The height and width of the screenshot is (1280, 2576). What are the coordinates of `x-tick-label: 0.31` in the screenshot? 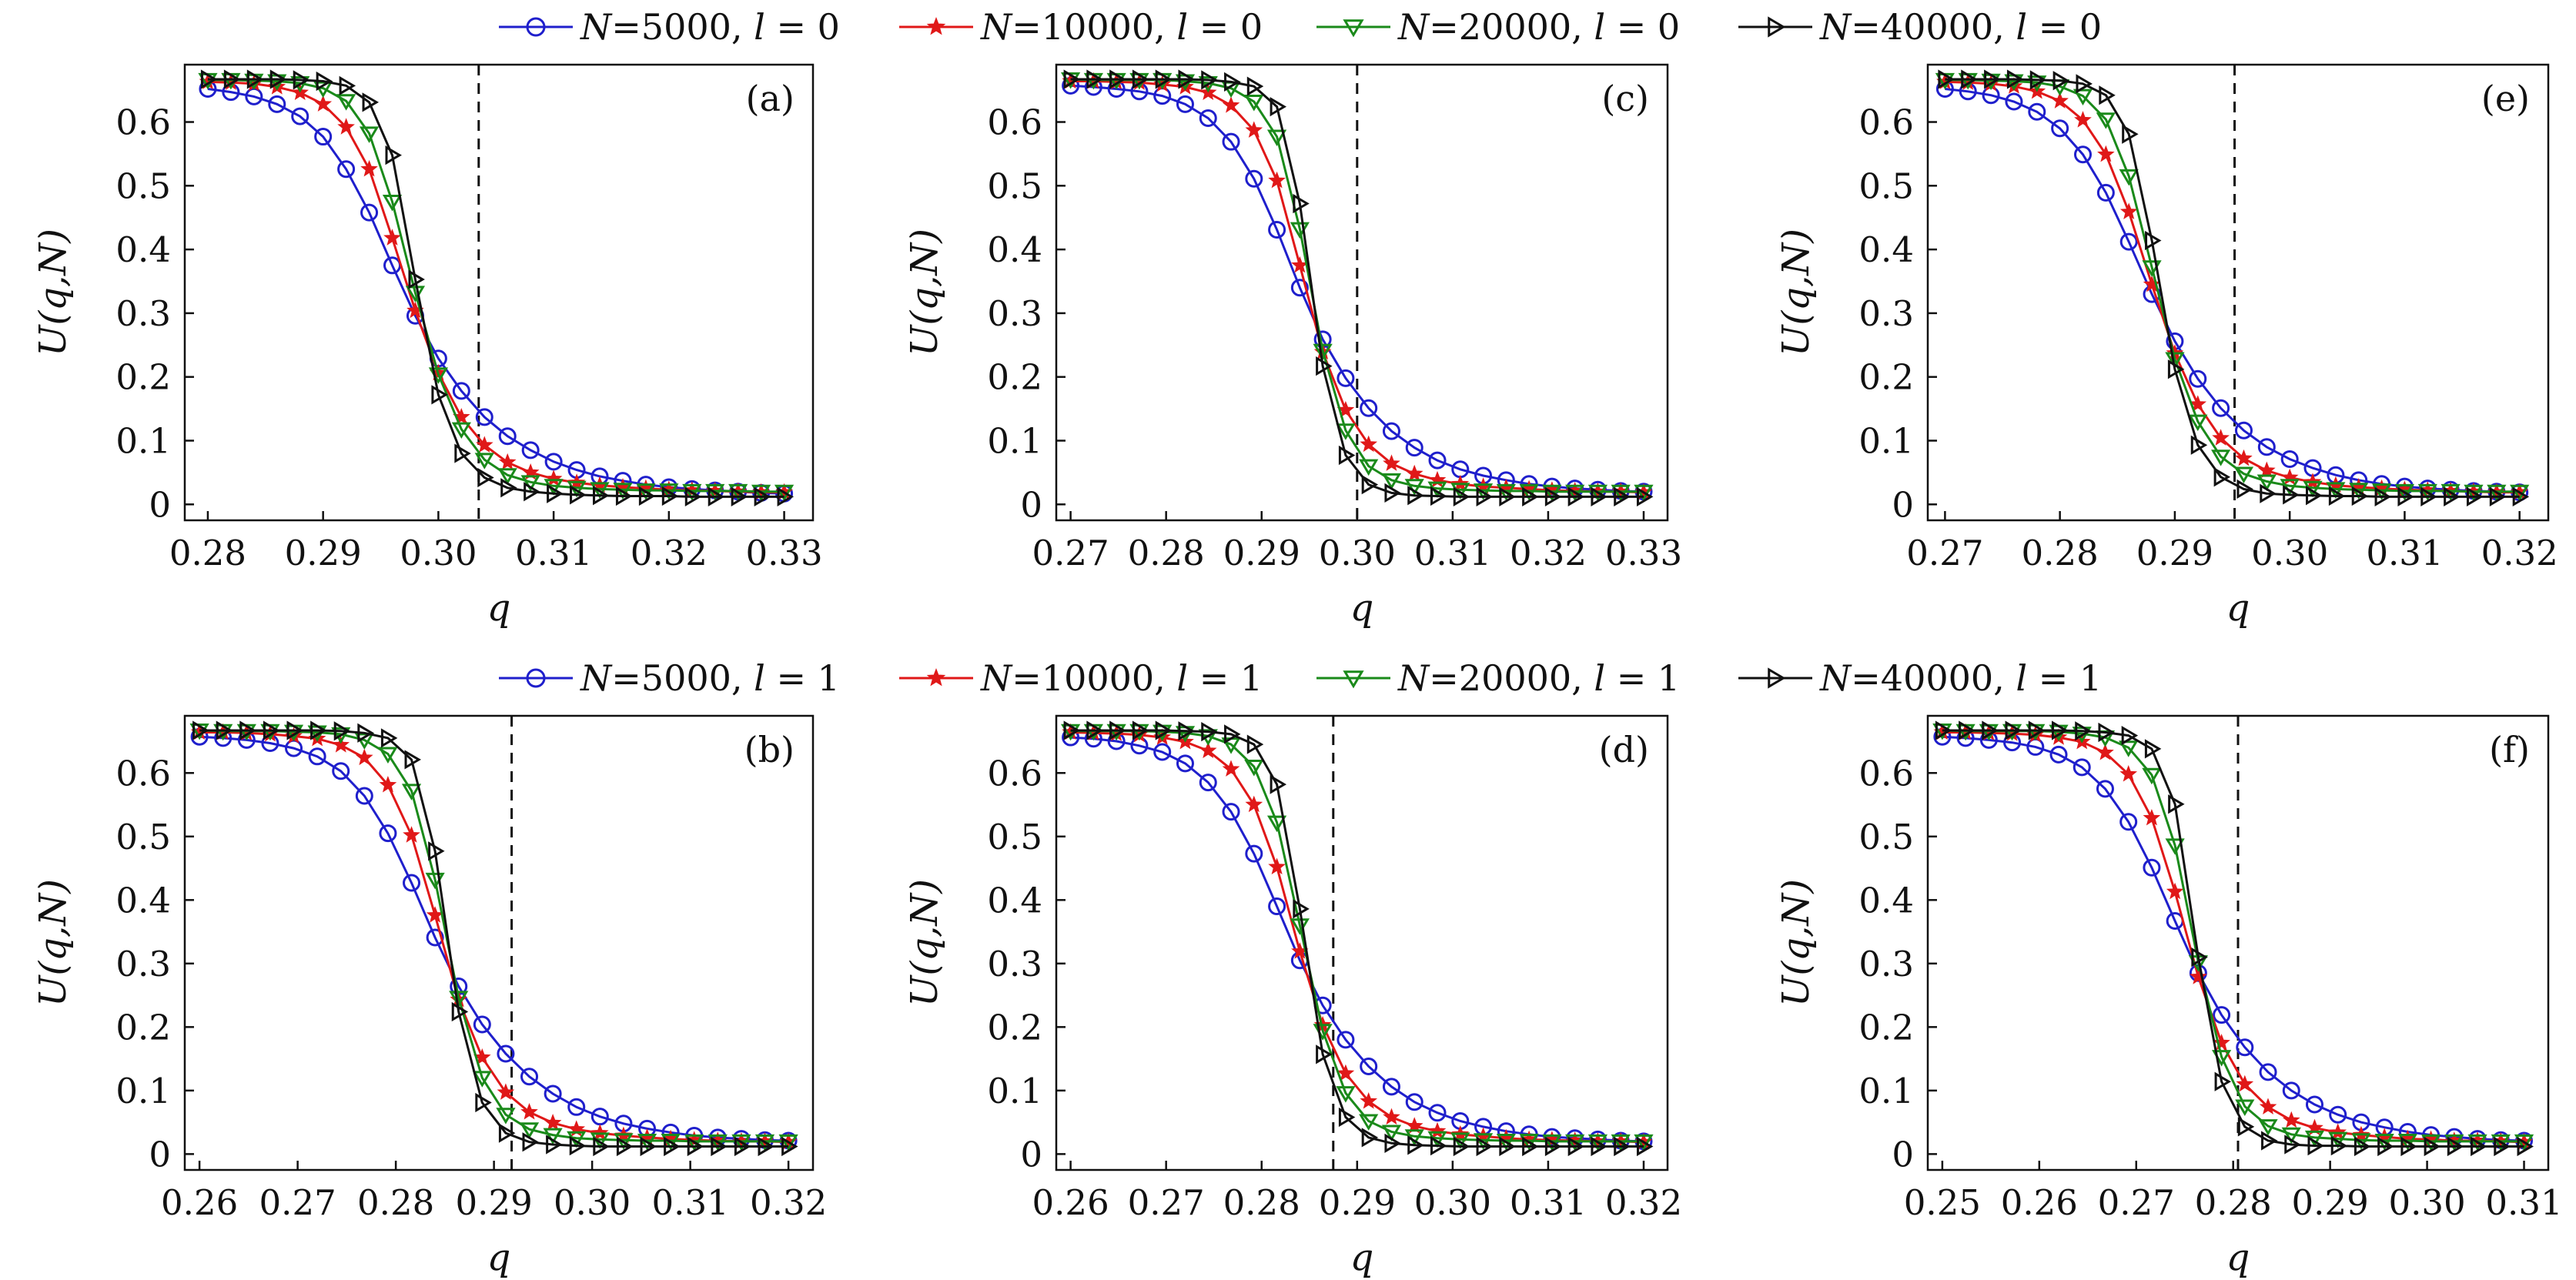 It's located at (2404, 553).